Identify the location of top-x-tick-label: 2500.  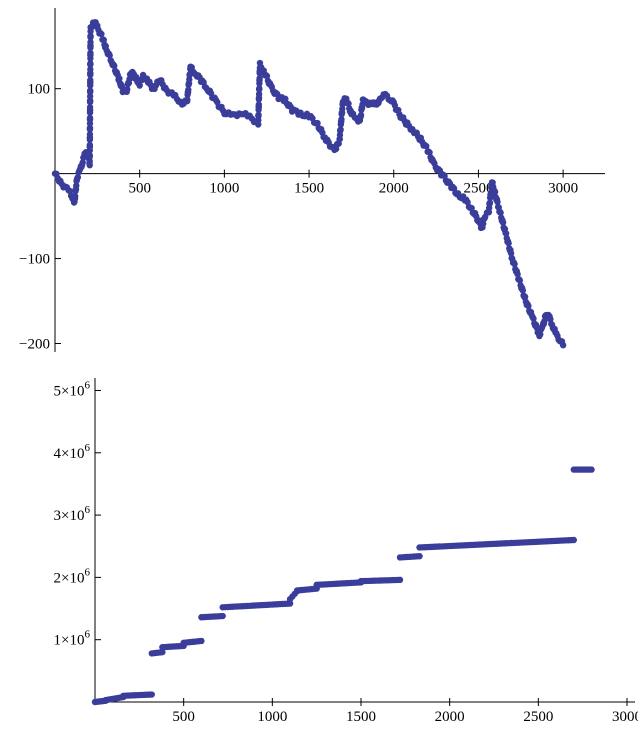
(478, 189).